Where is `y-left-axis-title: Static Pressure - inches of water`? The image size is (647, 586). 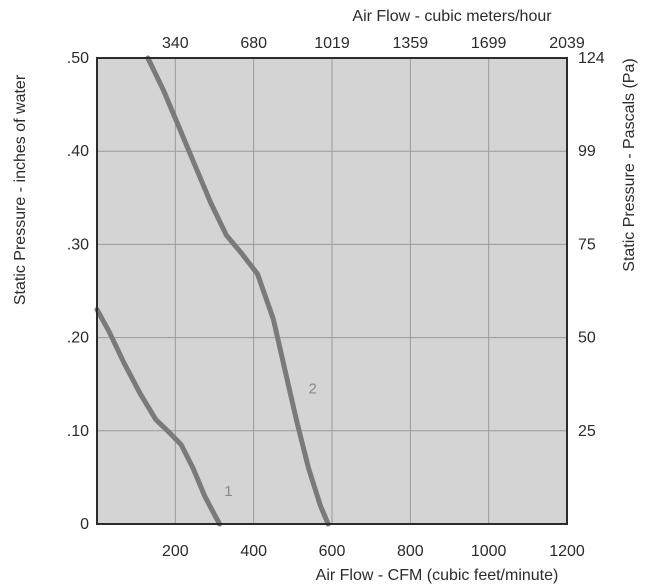 y-left-axis-title: Static Pressure - inches of water is located at coordinates (20, 189).